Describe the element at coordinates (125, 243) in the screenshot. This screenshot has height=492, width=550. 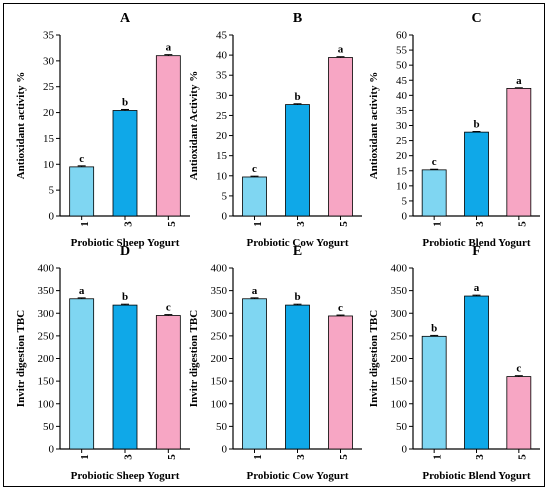
I see `x-axis-label: Probiotic Sheep Yogurt` at that location.